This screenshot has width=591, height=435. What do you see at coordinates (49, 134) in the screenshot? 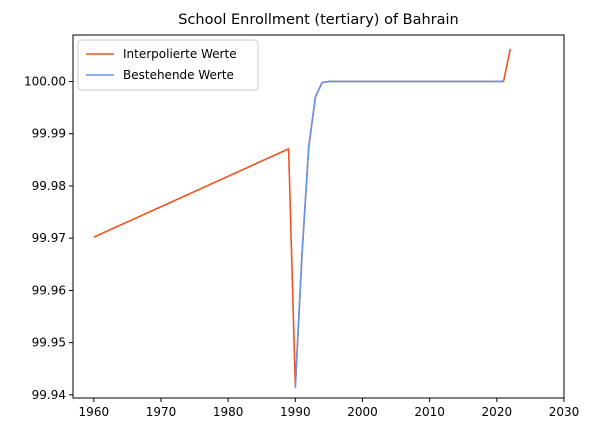
I see `y-tick-label: 99.99` at bounding box center [49, 134].